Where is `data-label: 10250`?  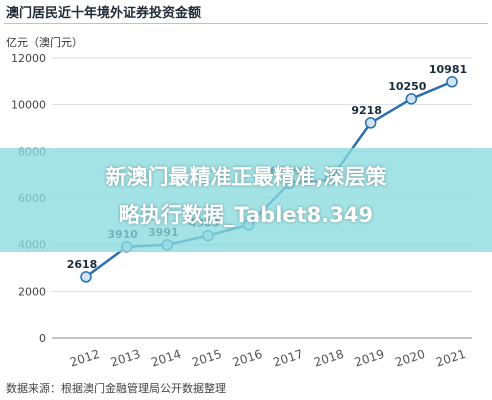
data-label: 10250 is located at coordinates (407, 86).